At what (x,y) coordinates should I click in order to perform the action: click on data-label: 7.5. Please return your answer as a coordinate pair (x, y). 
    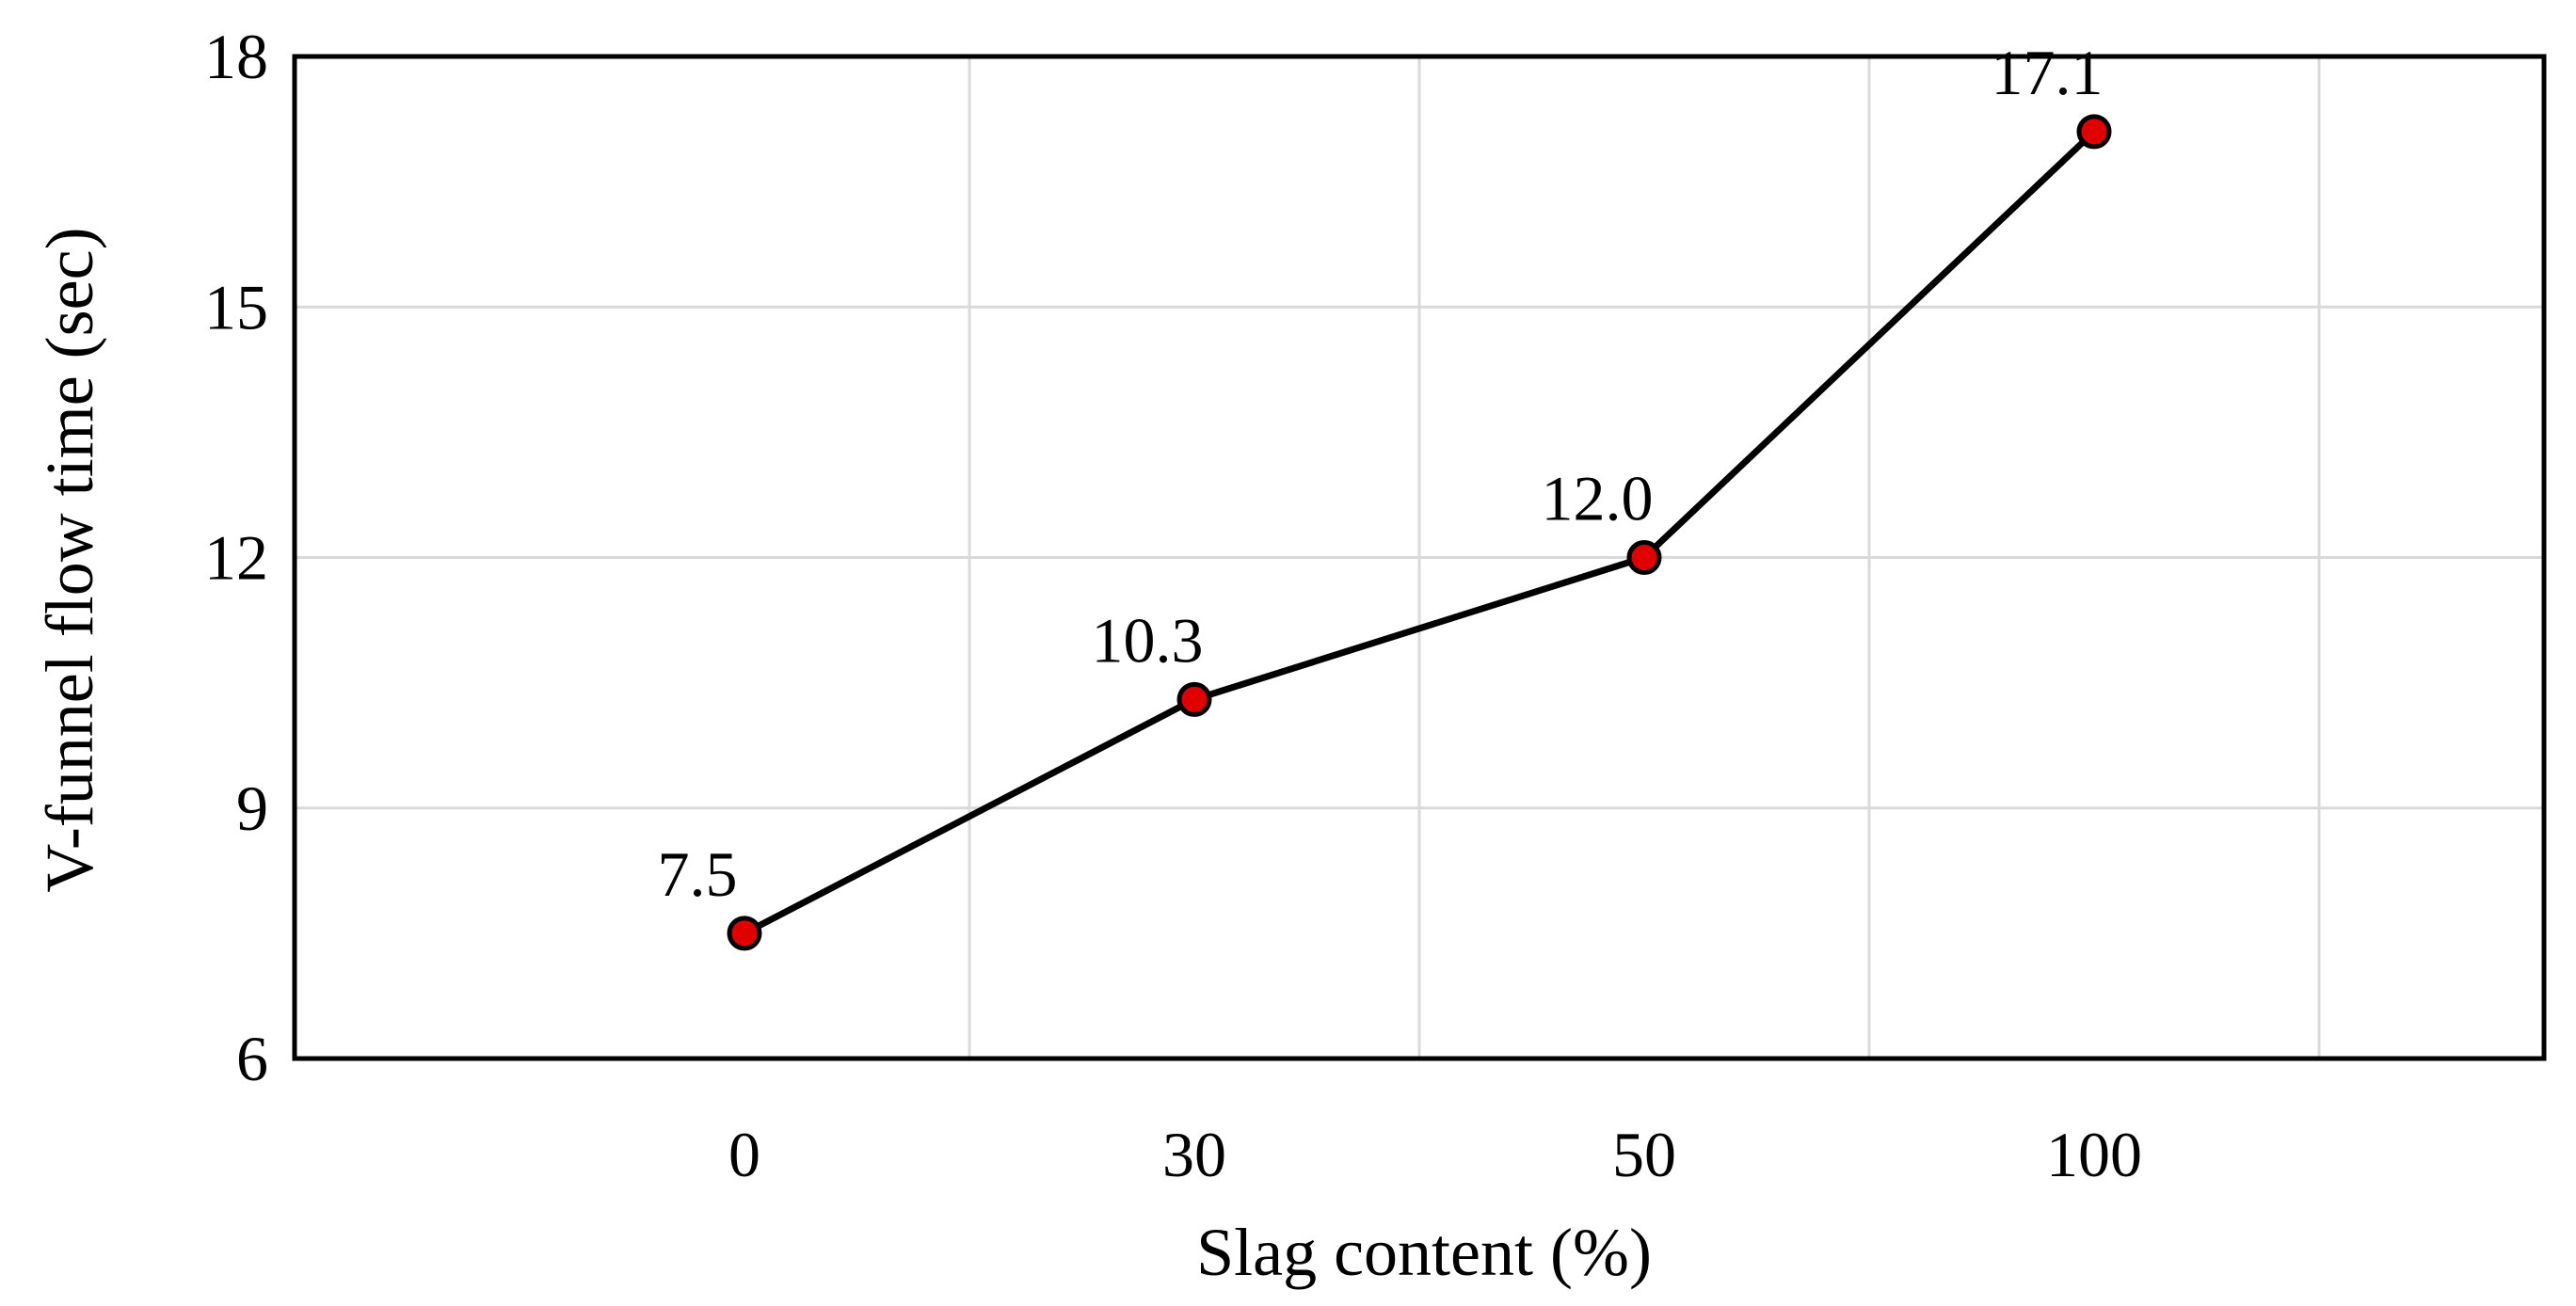
    Looking at the image, I should click on (698, 874).